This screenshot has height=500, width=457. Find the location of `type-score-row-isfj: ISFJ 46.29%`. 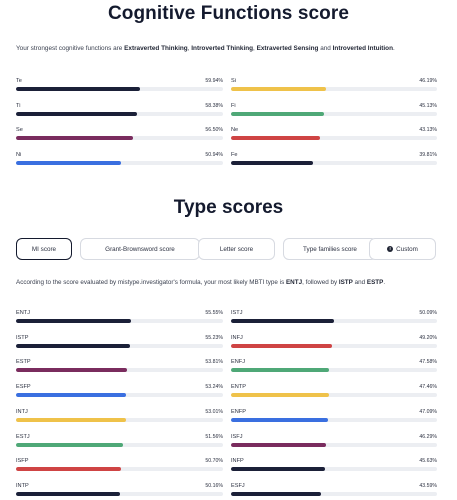

type-score-row-isfj: ISFJ 46.29% is located at coordinates (334, 443).